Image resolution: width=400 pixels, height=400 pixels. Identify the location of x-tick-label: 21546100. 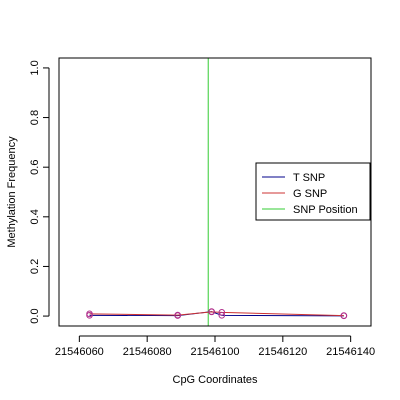
(215, 352).